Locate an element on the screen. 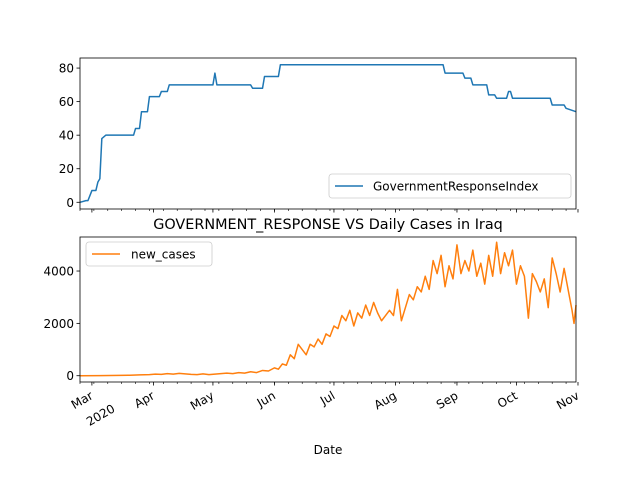 The image size is (640, 480). bottom-y-tick-label: 2000 is located at coordinates (58, 324).